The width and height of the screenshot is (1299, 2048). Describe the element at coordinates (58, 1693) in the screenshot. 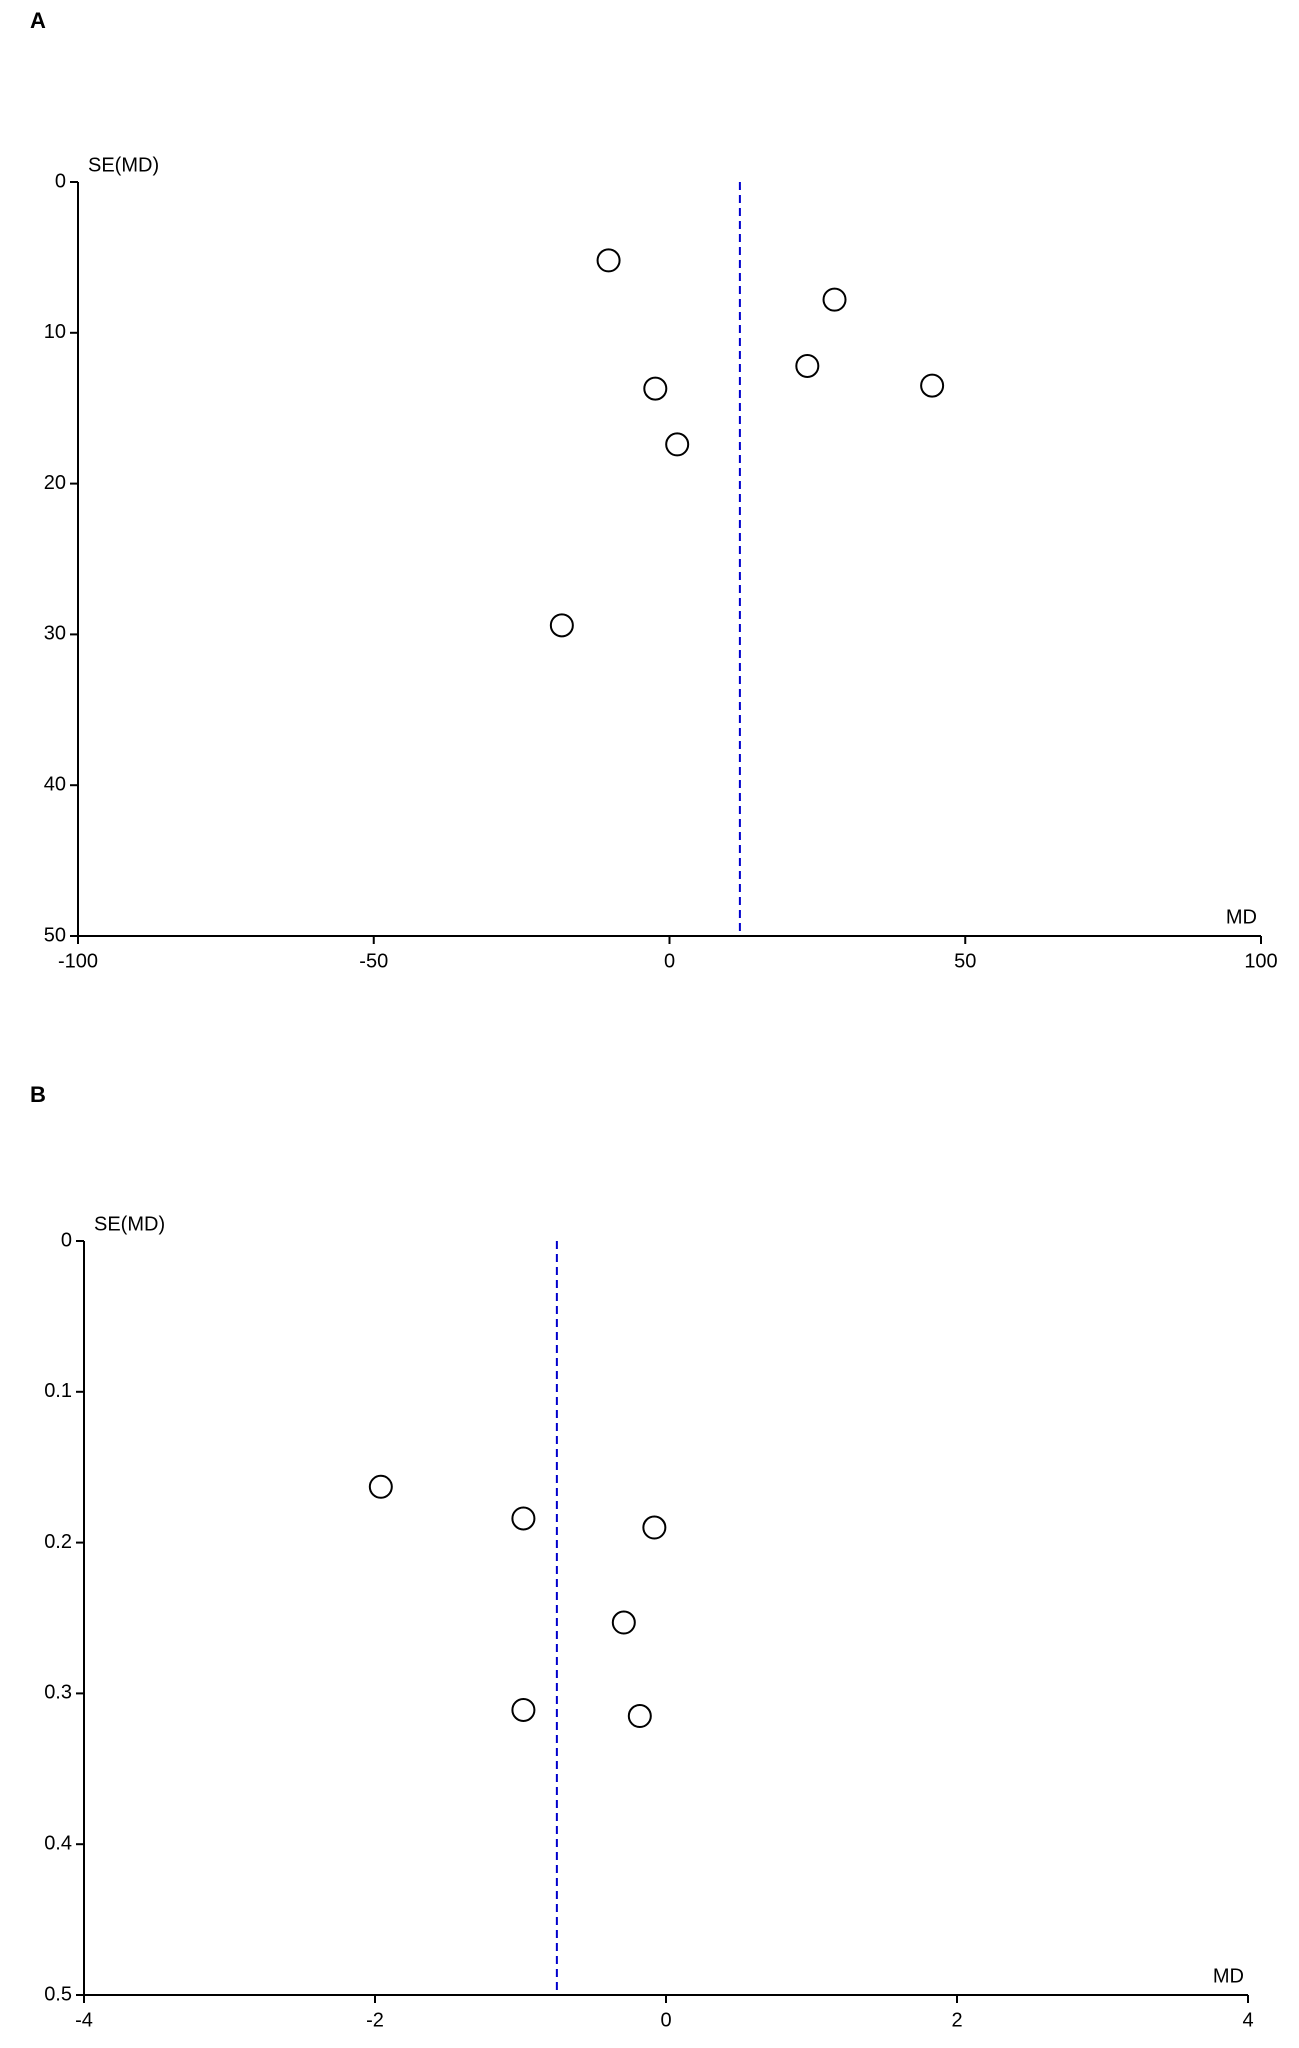

I see `y-tick-label: 0.3` at that location.